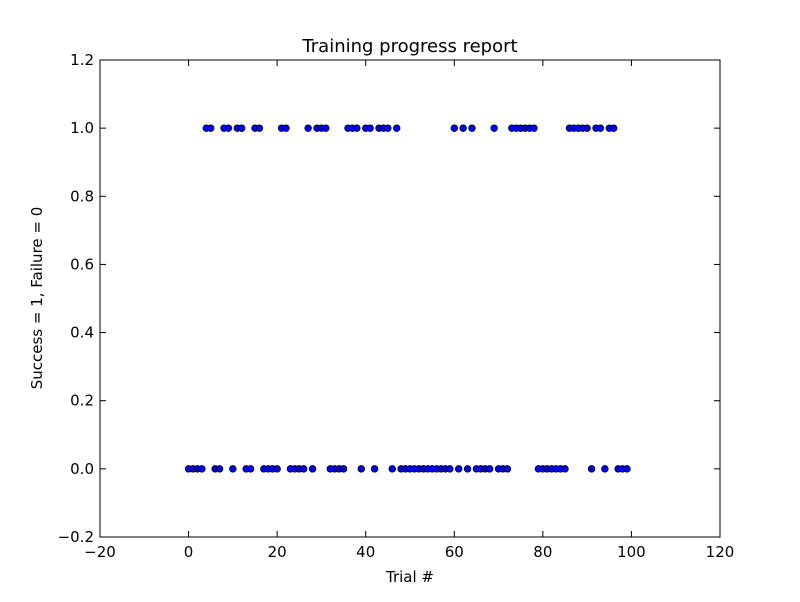 The image size is (800, 602). What do you see at coordinates (542, 552) in the screenshot?
I see `x-tick-label: 80` at bounding box center [542, 552].